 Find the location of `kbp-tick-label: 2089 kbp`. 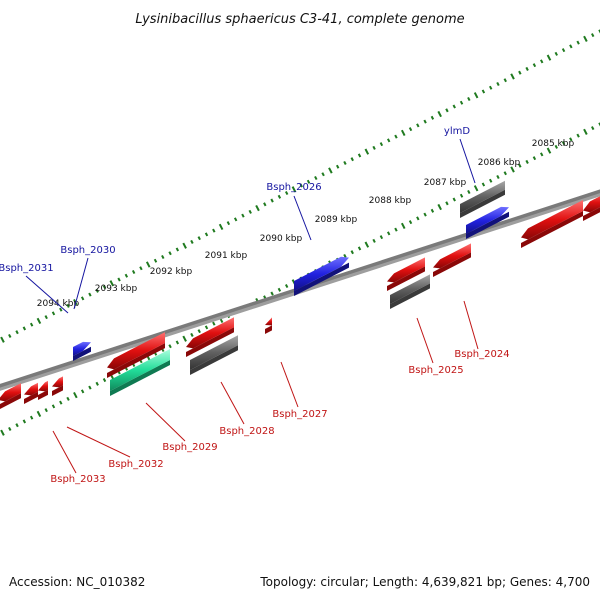

kbp-tick-label: 2089 kbp is located at coordinates (336, 220).